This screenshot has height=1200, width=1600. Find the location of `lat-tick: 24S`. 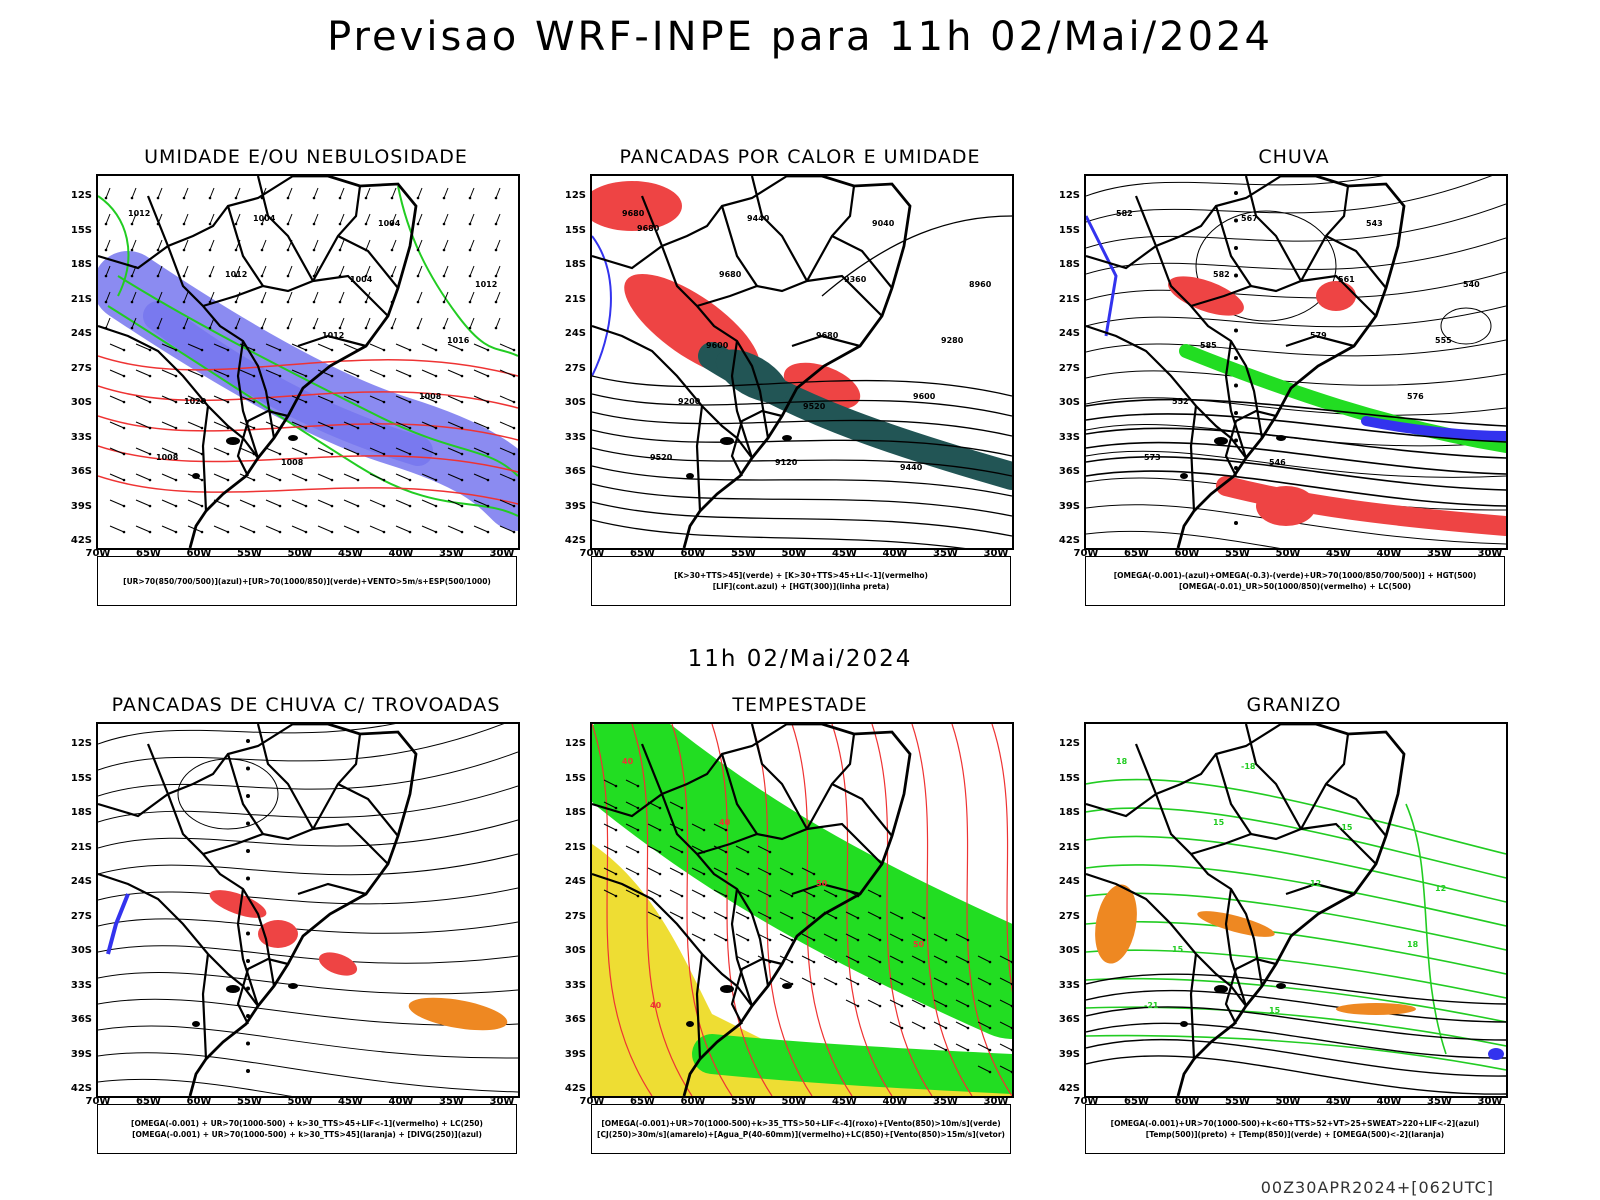

lat-tick: 24S is located at coordinates (81, 881).